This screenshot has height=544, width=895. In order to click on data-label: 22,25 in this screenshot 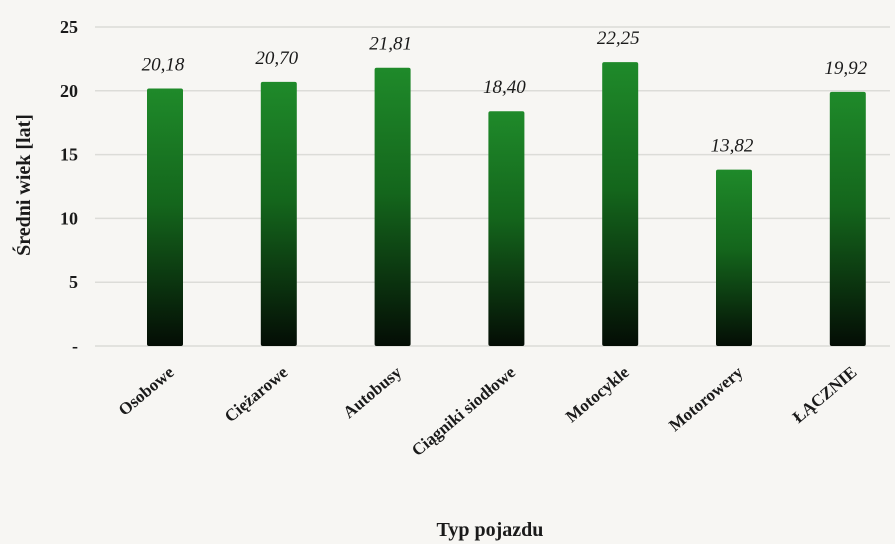, I will do `click(618, 38)`.